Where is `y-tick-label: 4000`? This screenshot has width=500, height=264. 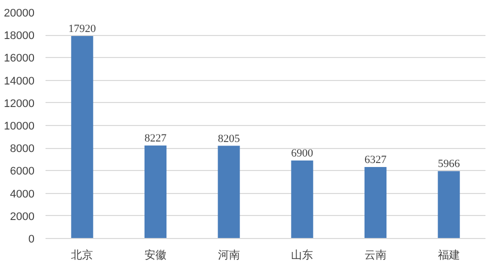 y-tick-label: 4000 is located at coordinates (22, 194).